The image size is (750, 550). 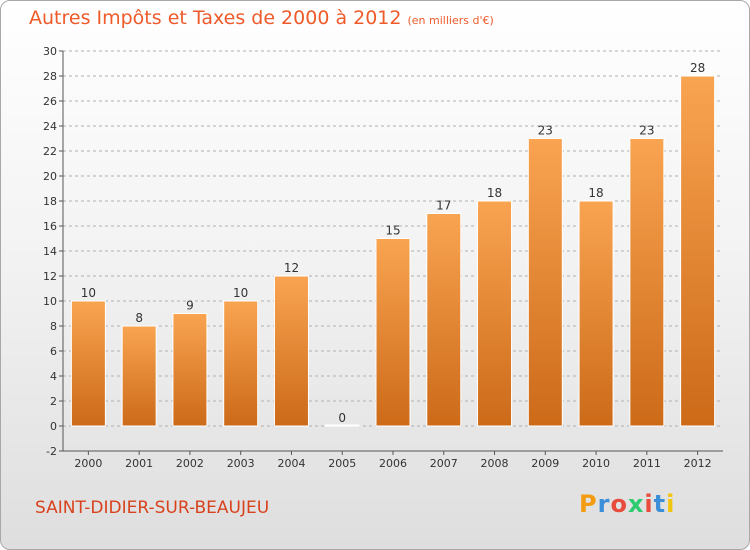 What do you see at coordinates (595, 193) in the screenshot?
I see `data-label-2010: 18` at bounding box center [595, 193].